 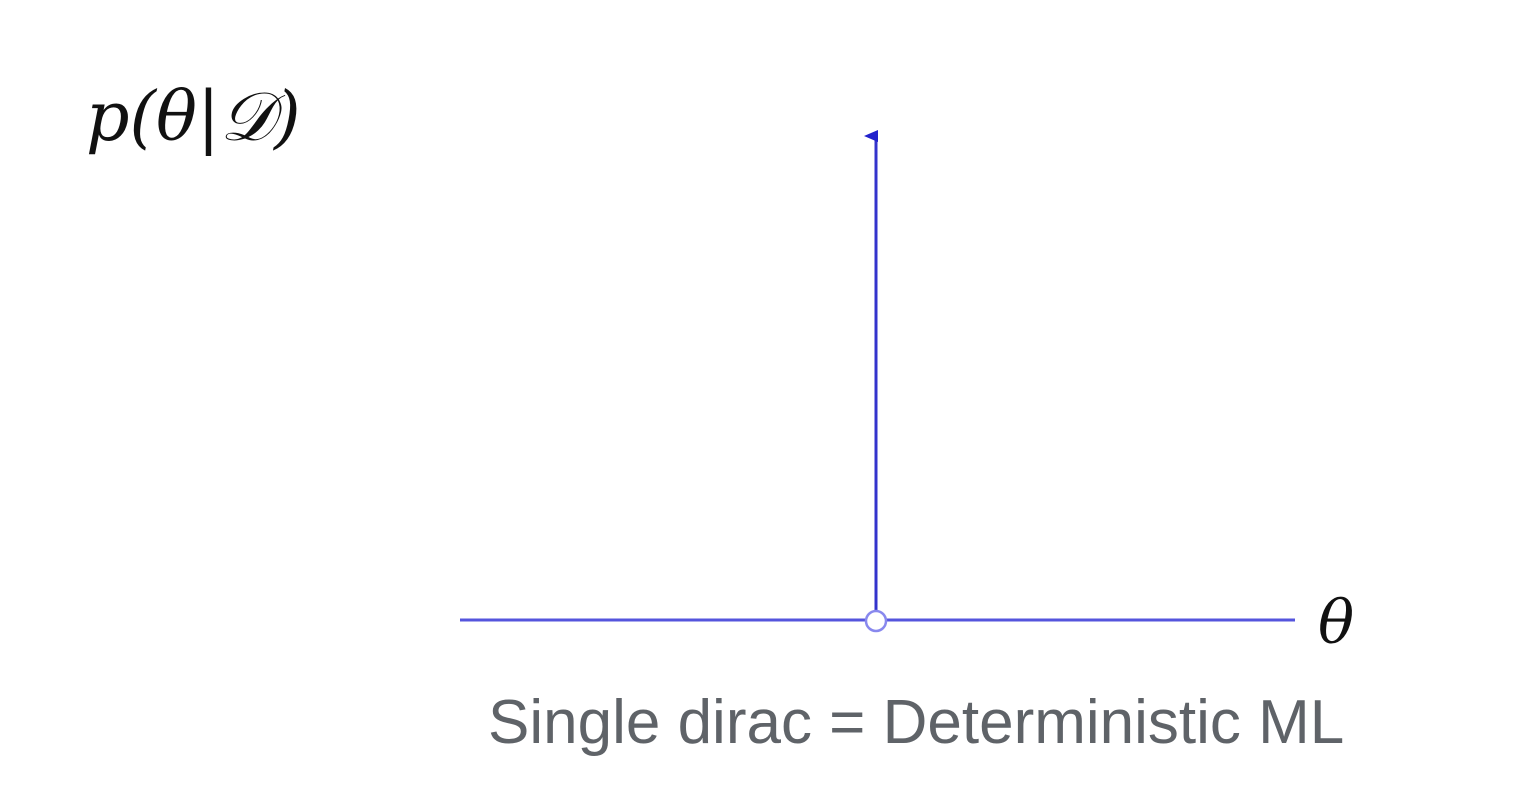 What do you see at coordinates (916, 722) in the screenshot?
I see `diagram-caption: Single dirac = Deterministic ML` at bounding box center [916, 722].